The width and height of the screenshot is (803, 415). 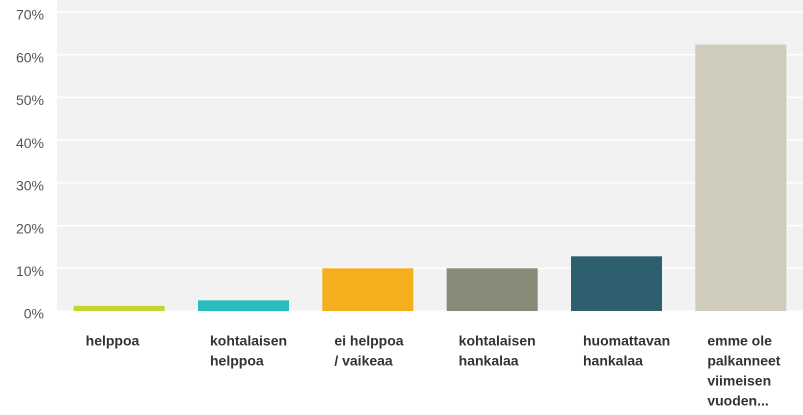 What do you see at coordinates (363, 361) in the screenshot?
I see `x-tick-label: / vaikeaa` at bounding box center [363, 361].